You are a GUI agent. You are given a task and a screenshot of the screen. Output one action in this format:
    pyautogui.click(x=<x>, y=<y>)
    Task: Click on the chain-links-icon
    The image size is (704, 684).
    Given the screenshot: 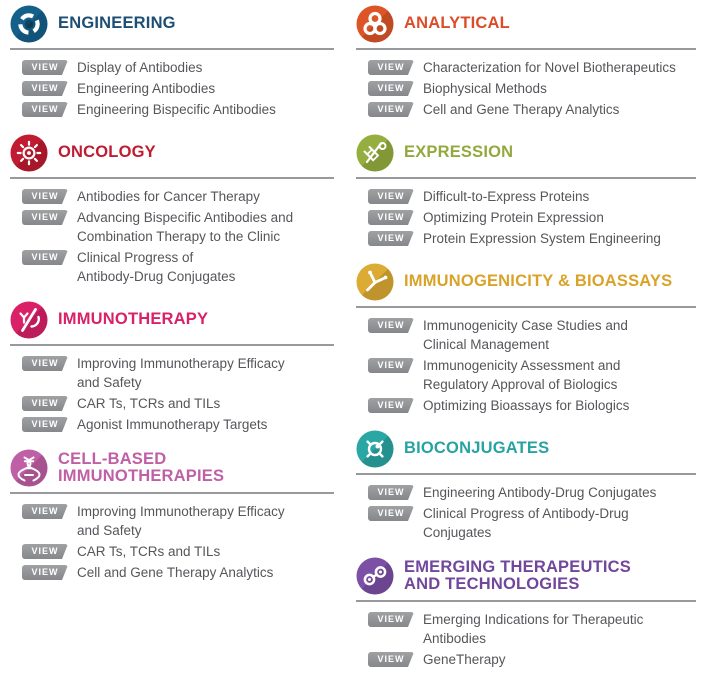 What is the action you would take?
    pyautogui.click(x=375, y=576)
    